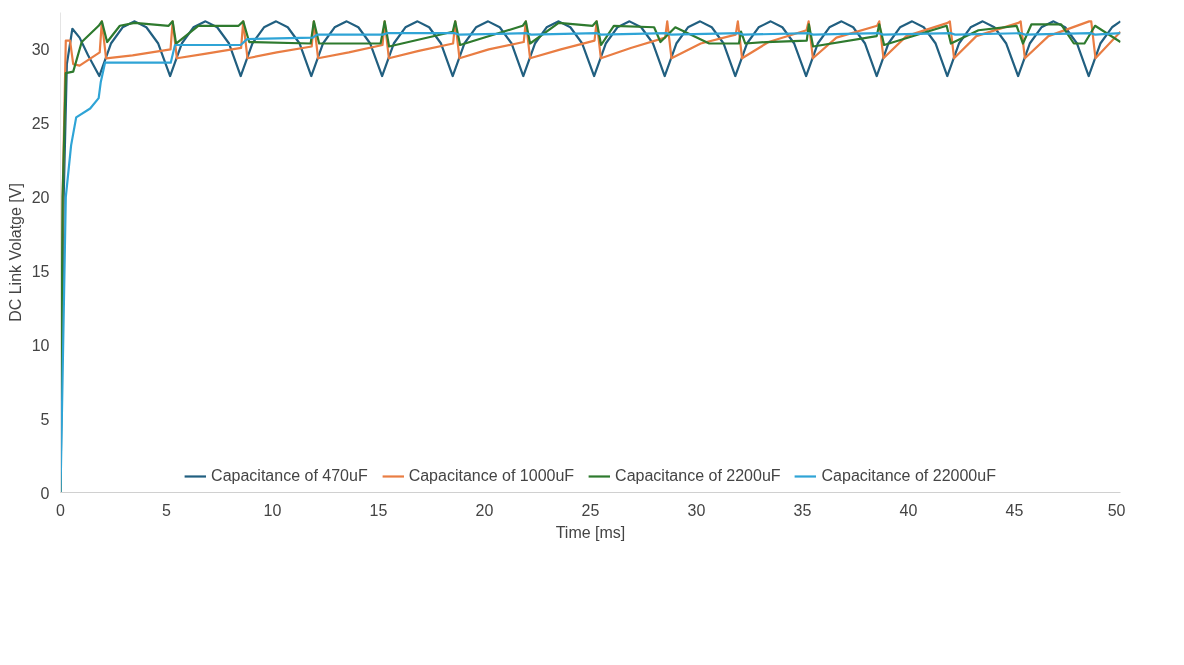 This screenshot has height=665, width=1184. I want to click on x-tick-label: 45, so click(1014, 510).